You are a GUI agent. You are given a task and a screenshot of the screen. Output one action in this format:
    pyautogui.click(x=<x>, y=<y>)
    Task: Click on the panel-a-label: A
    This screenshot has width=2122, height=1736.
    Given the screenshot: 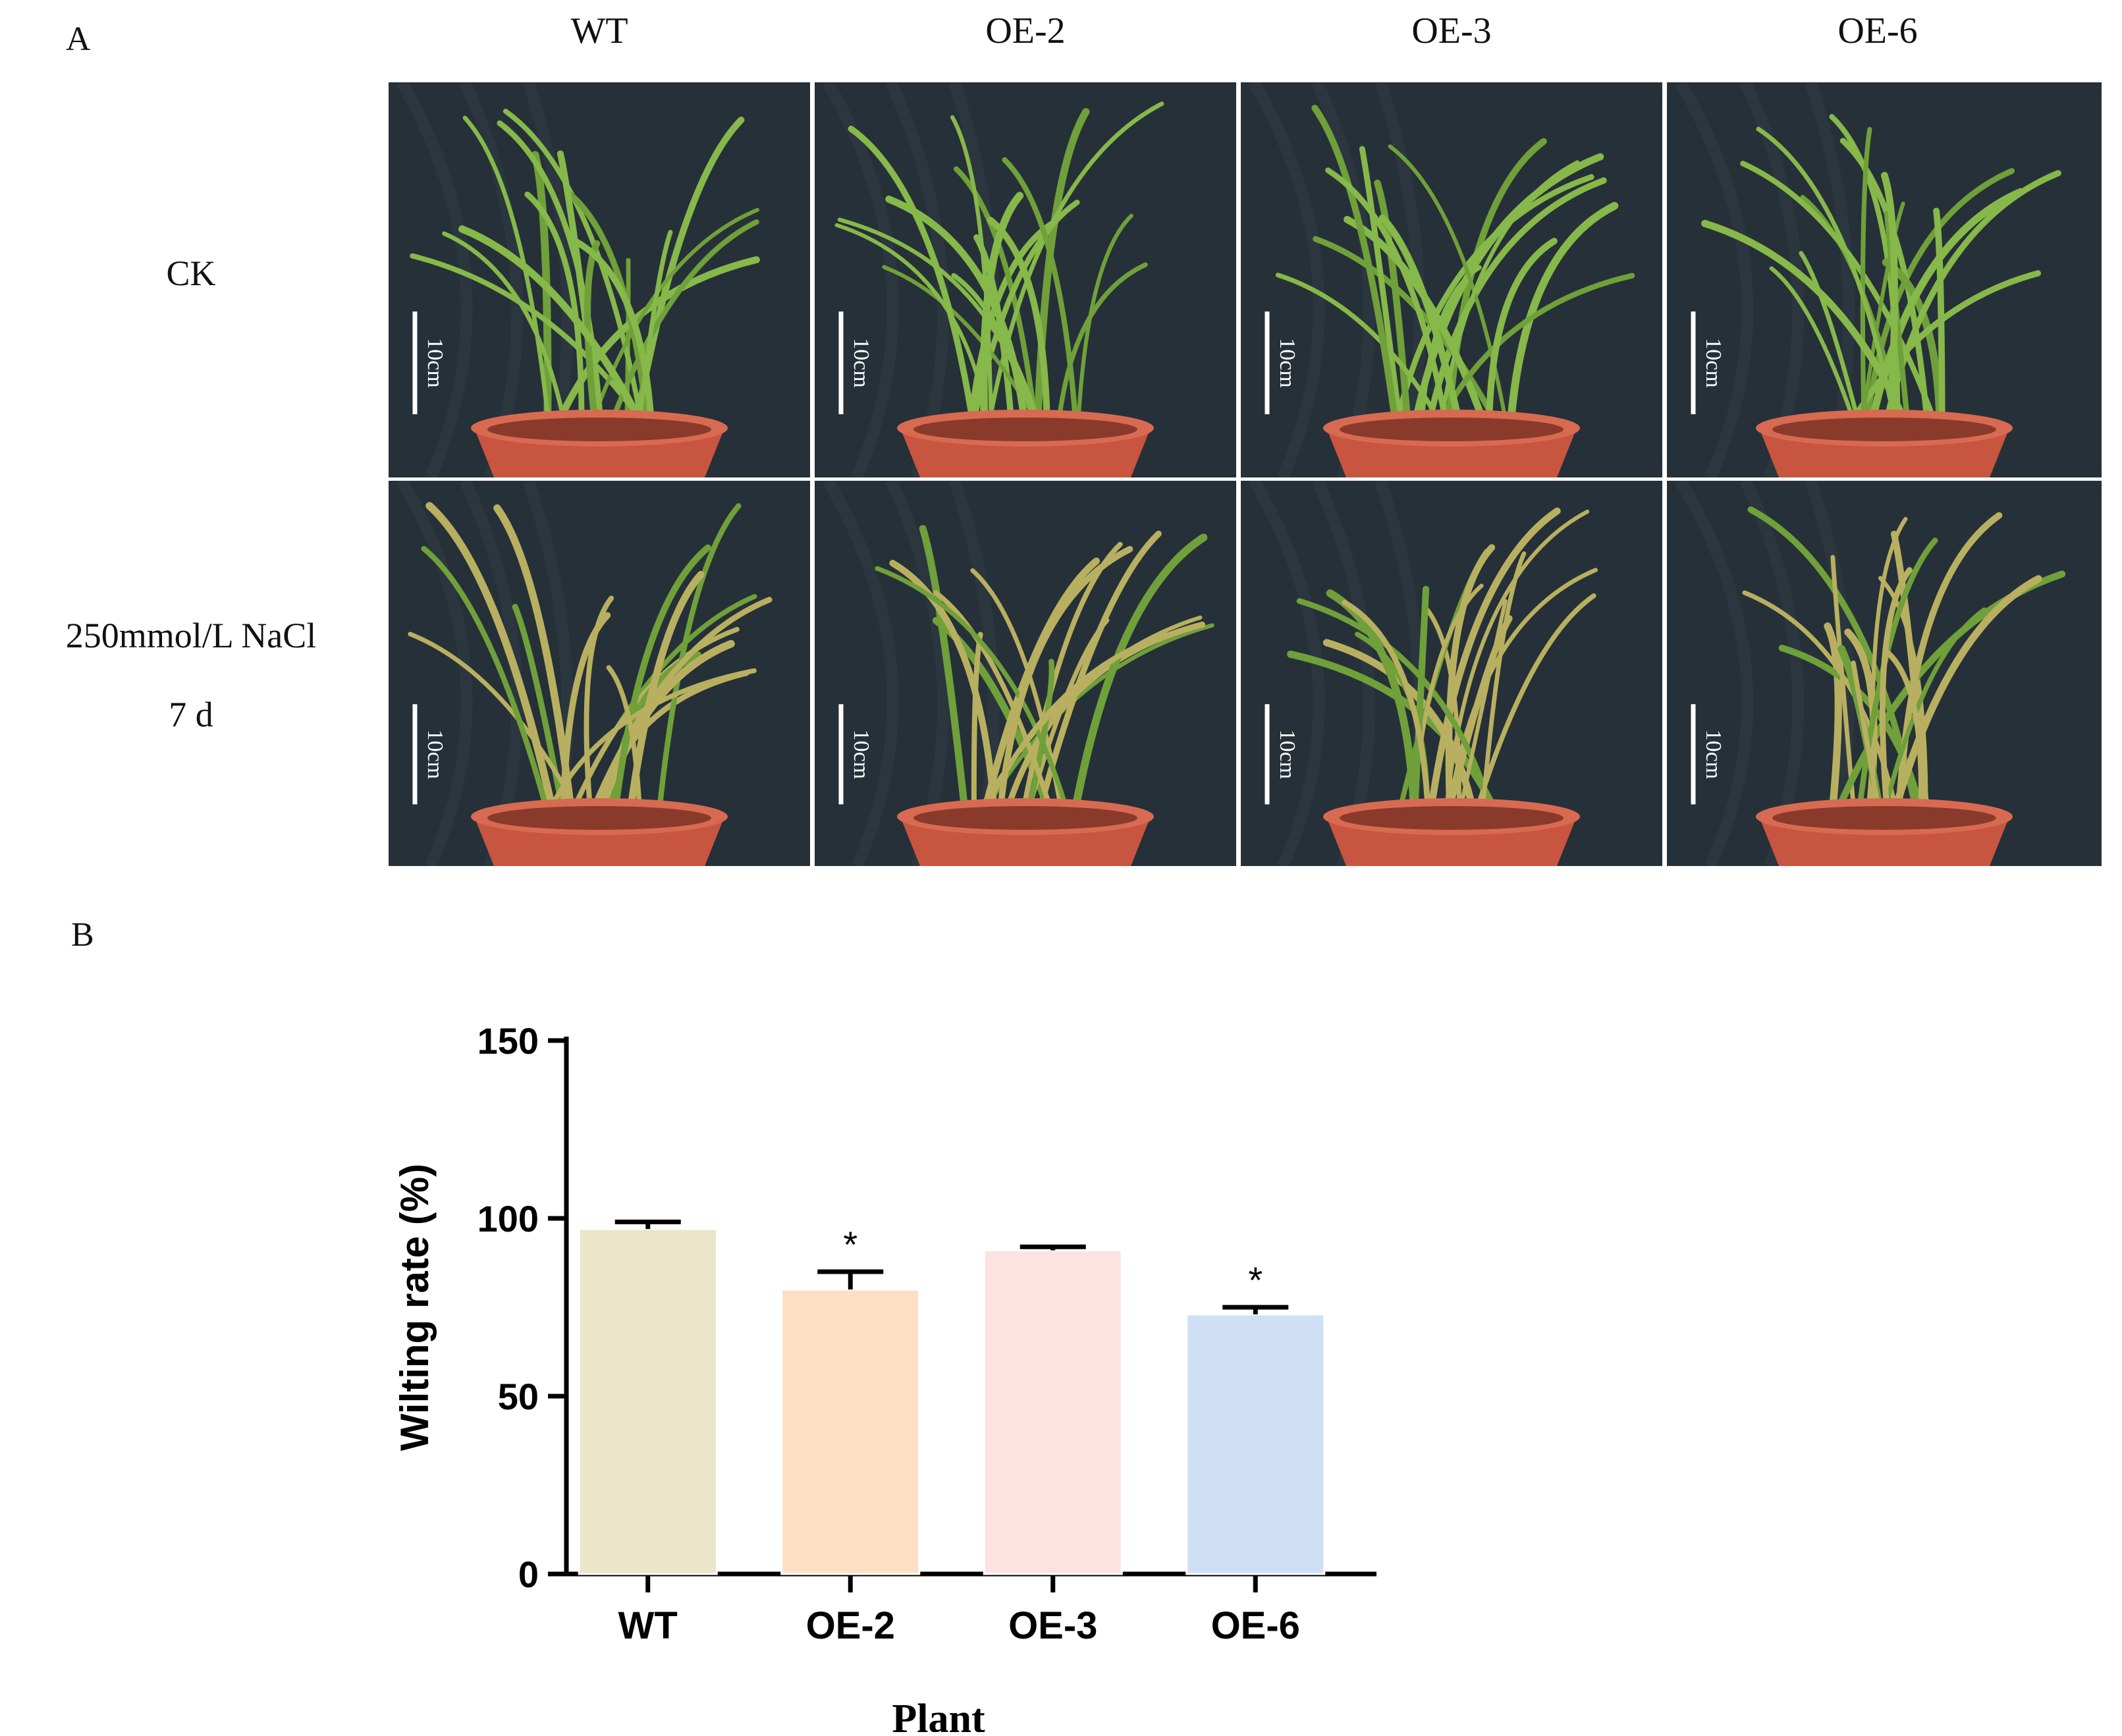 What is the action you would take?
    pyautogui.click(x=78, y=39)
    